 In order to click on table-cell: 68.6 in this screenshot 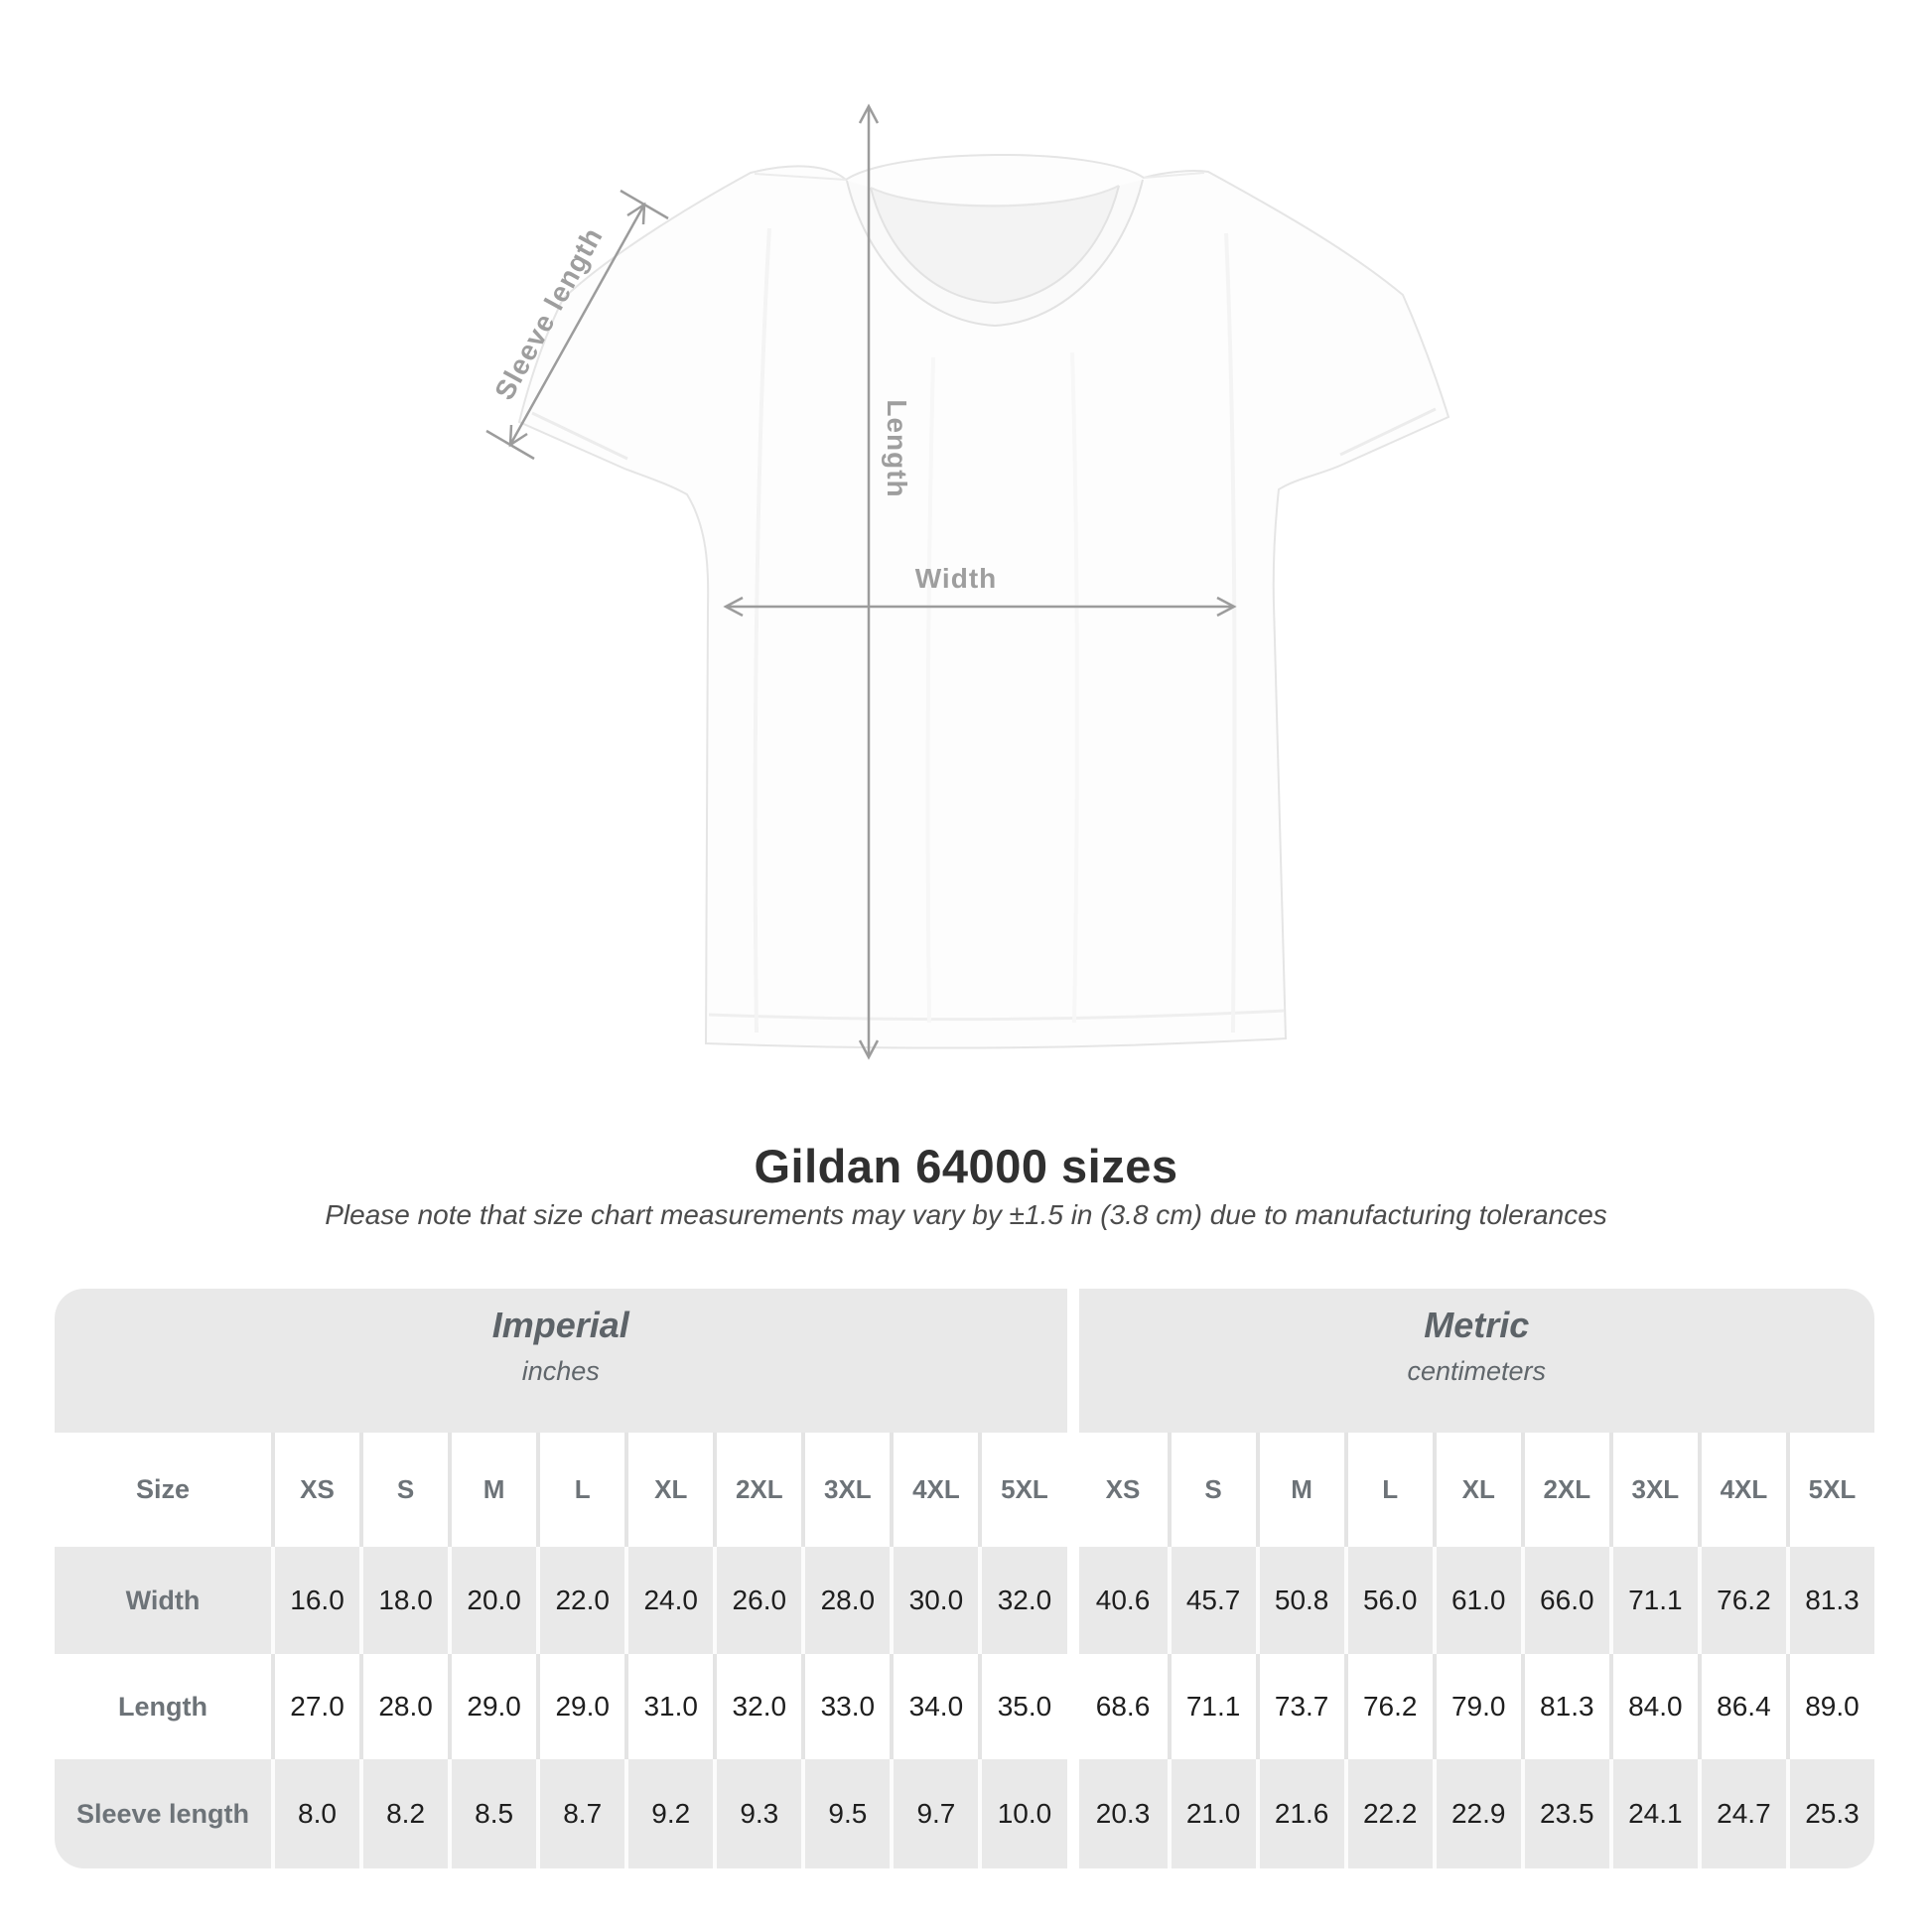, I will do `click(1123, 1706)`.